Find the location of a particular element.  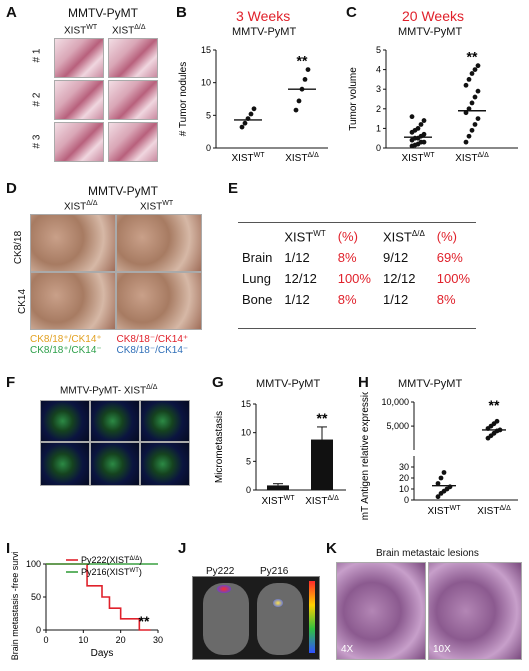

chart-c-g-y-tick-label: 3 is located at coordinates (378, 89).